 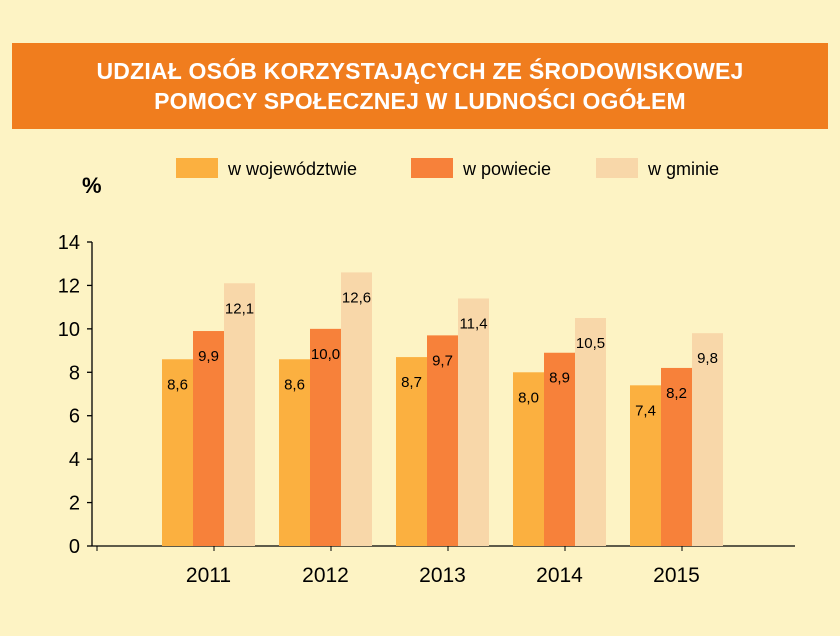 I want to click on y-tick-label: 14, so click(x=69, y=243).